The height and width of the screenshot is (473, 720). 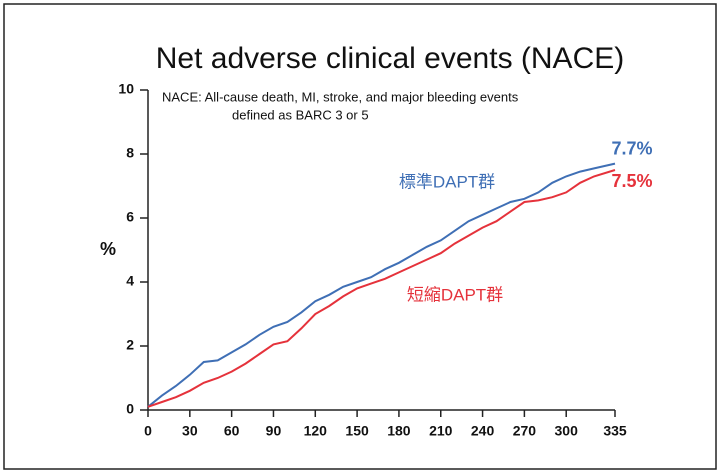 What do you see at coordinates (130, 409) in the screenshot?
I see `y-tick-label: 0` at bounding box center [130, 409].